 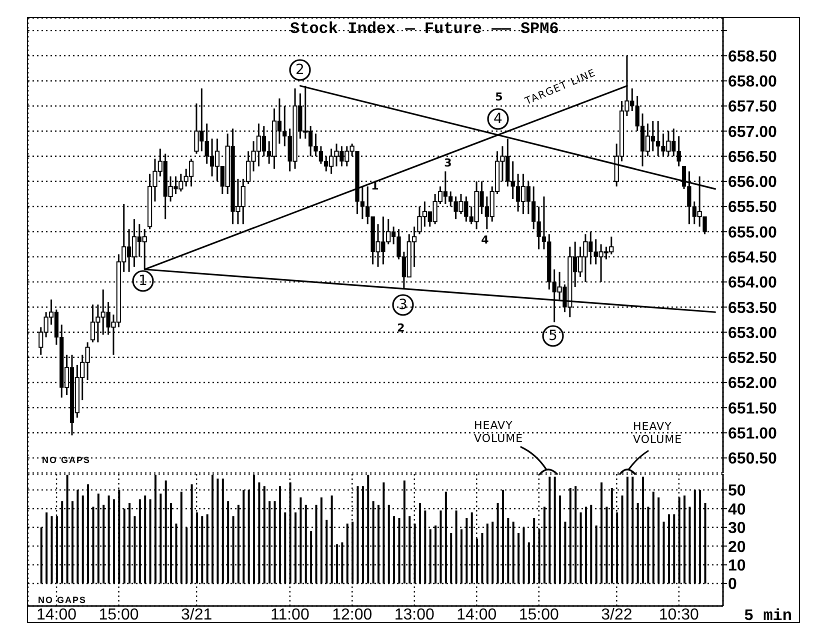 I want to click on y-tick-label: 656.50, so click(x=753, y=157).